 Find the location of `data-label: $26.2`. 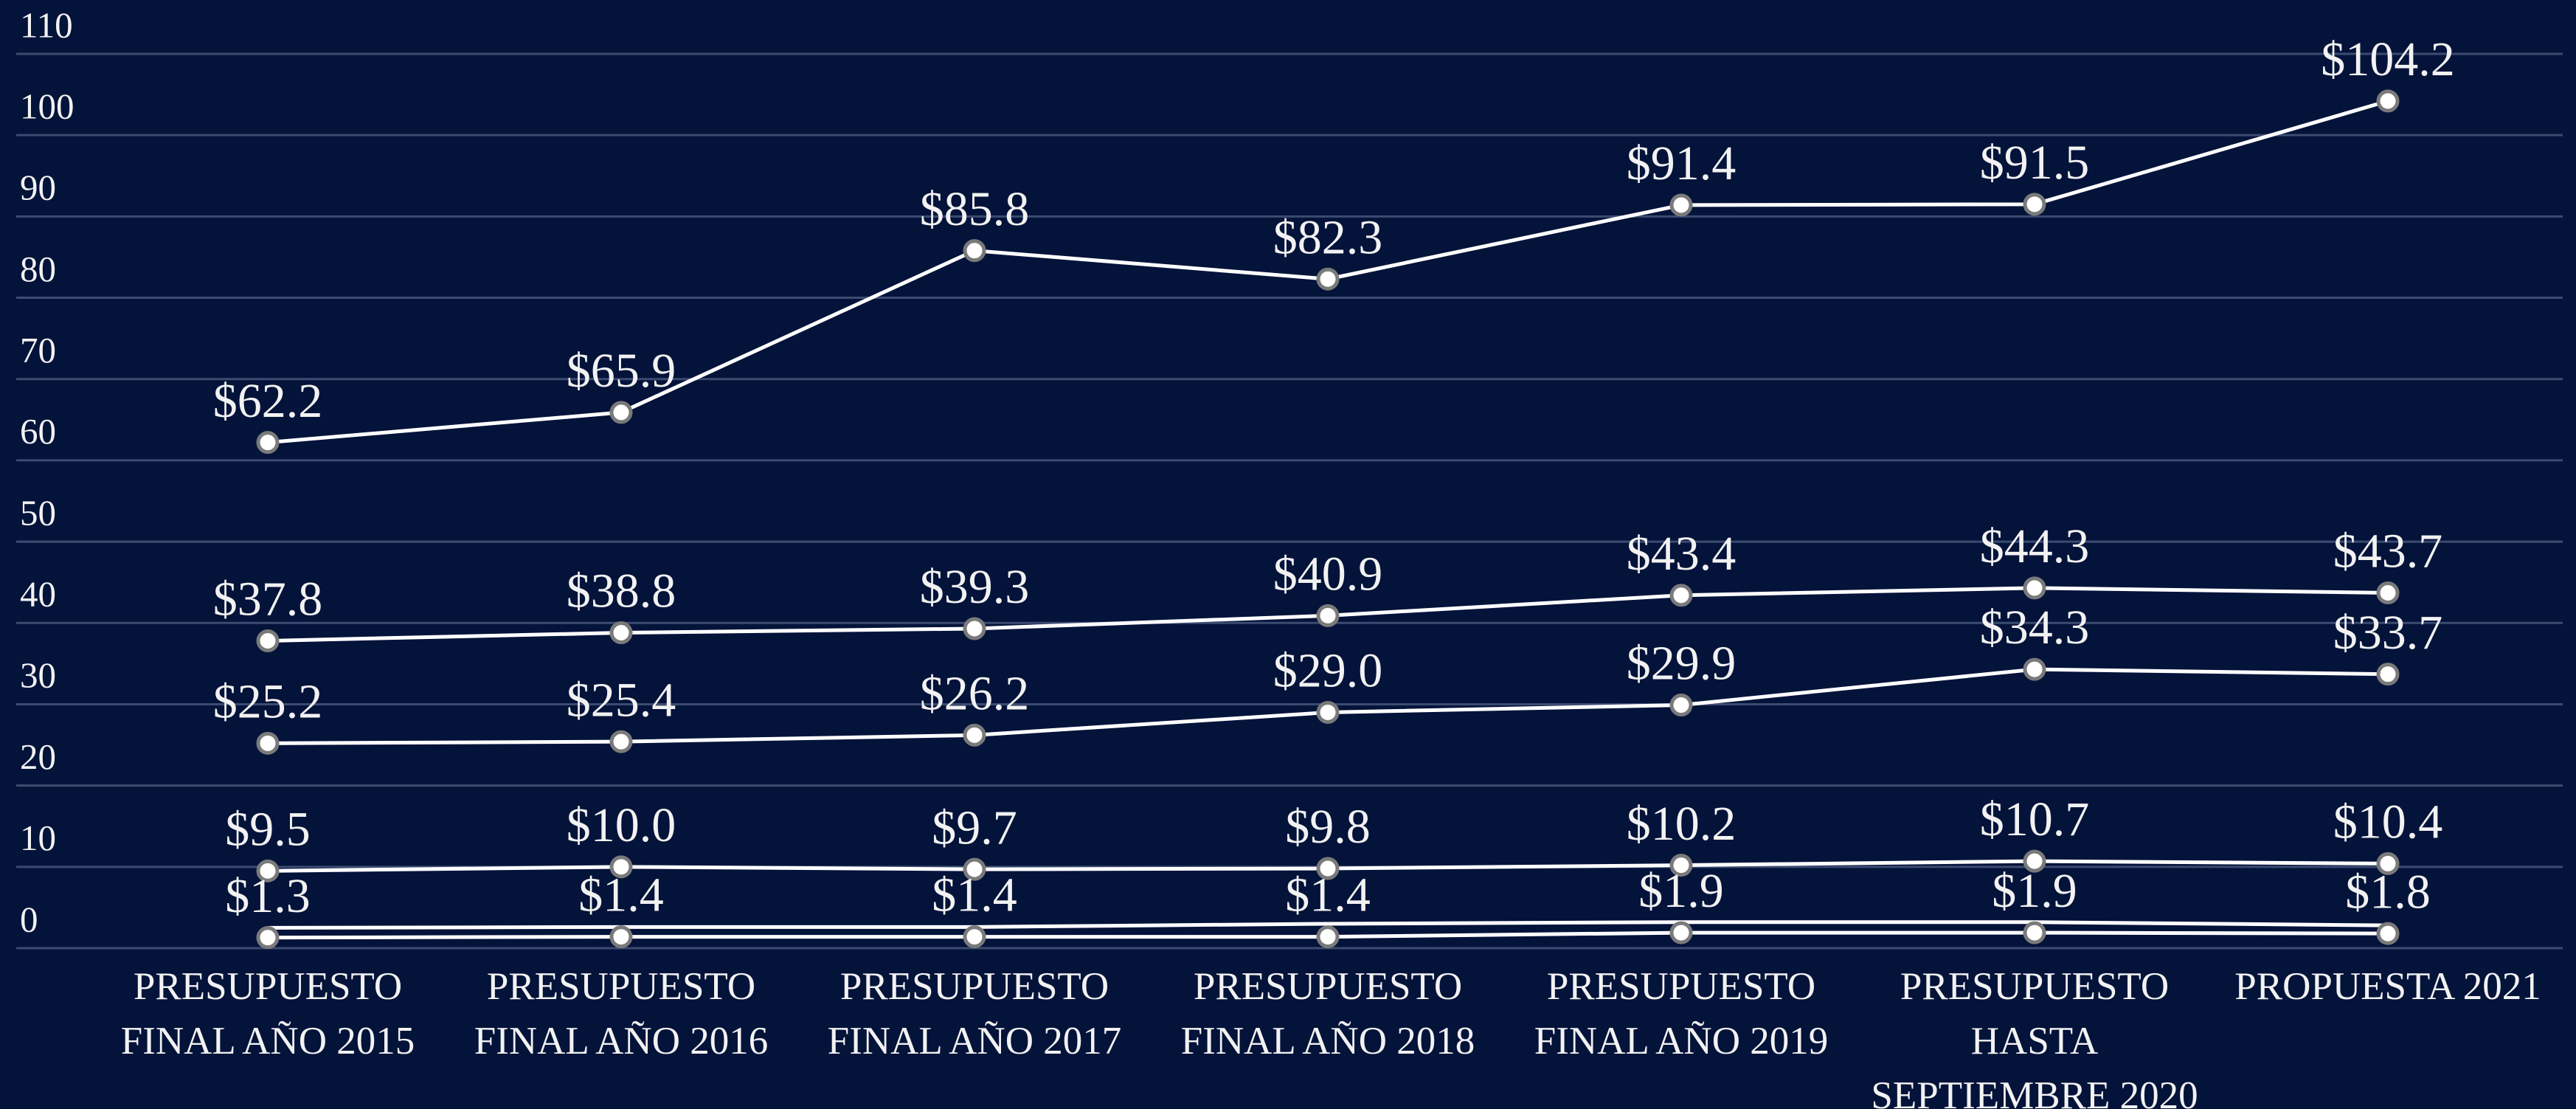

data-label: $26.2 is located at coordinates (975, 693).